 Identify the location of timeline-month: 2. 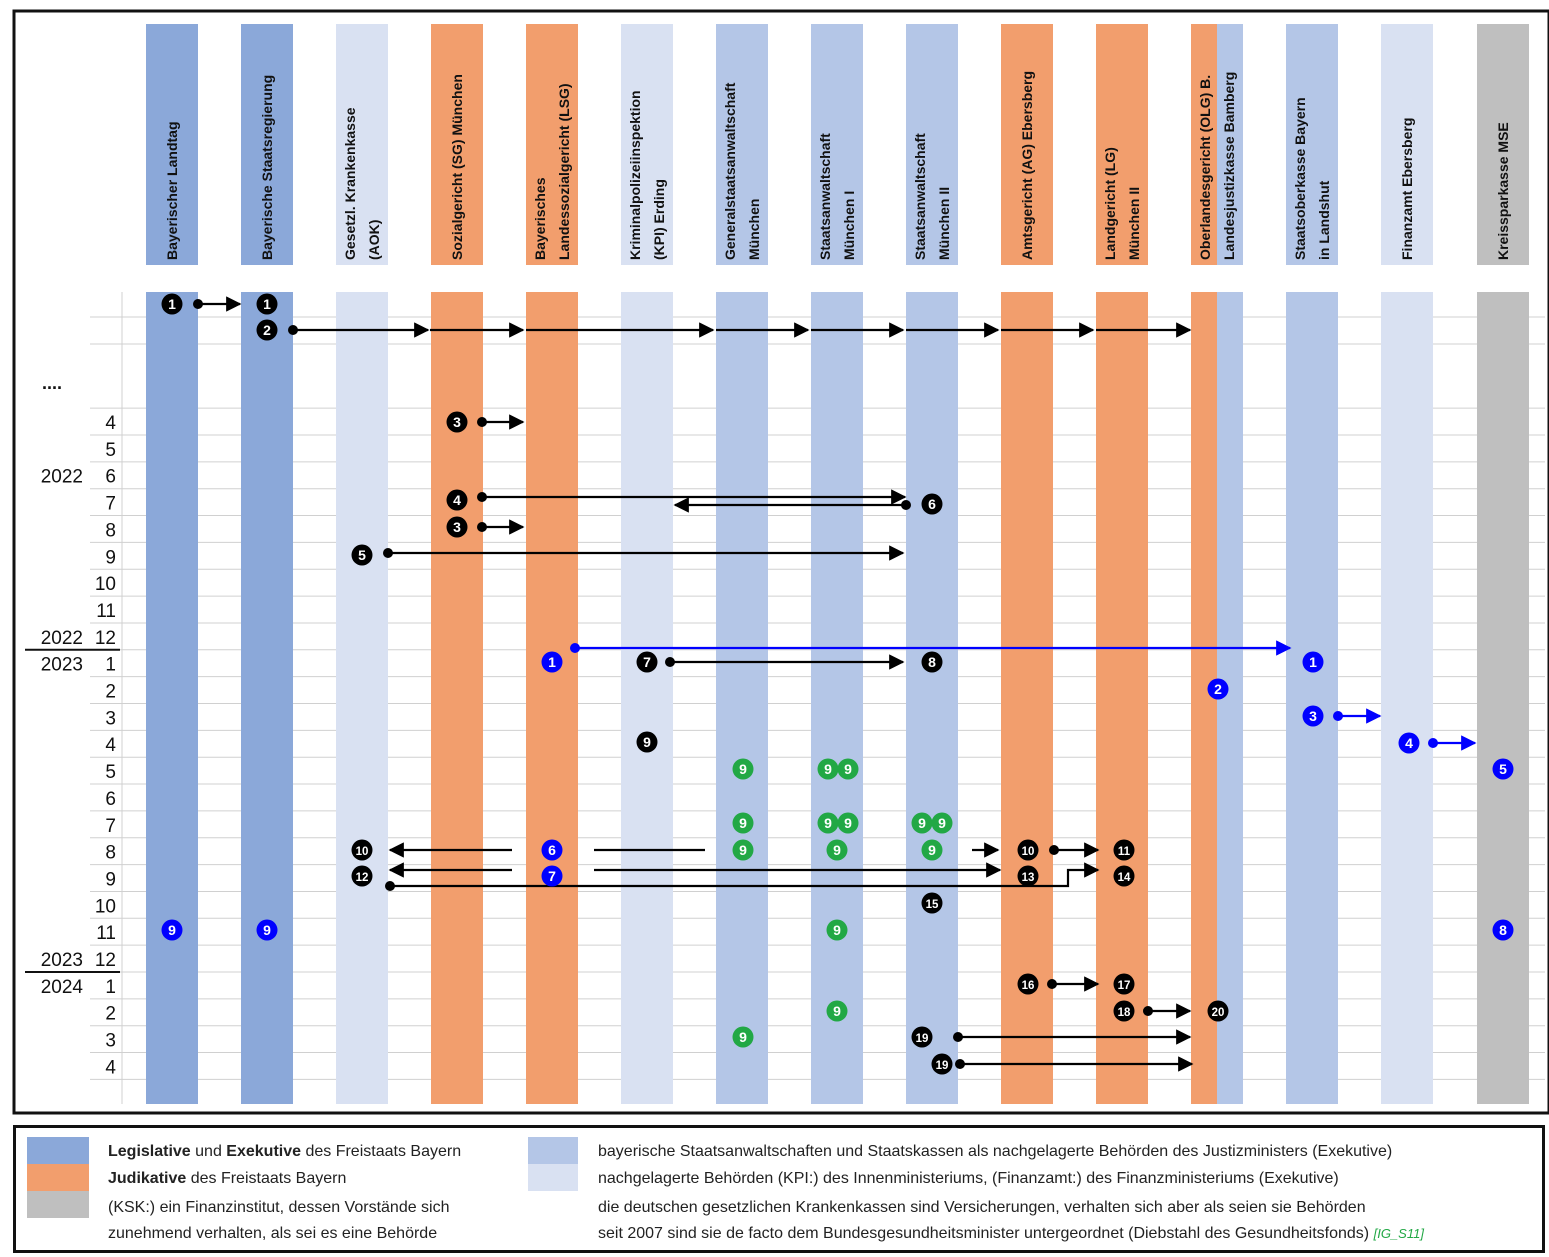
(110, 1014).